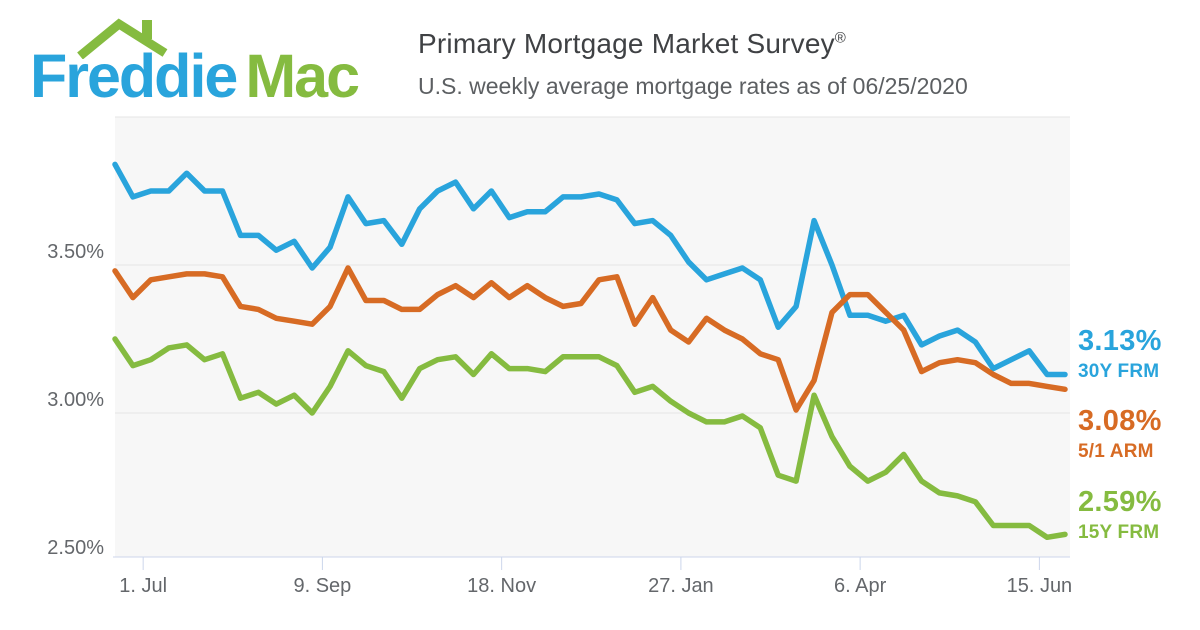 The height and width of the screenshot is (630, 1200). I want to click on logo-text: Freddie Mac, so click(195, 76).